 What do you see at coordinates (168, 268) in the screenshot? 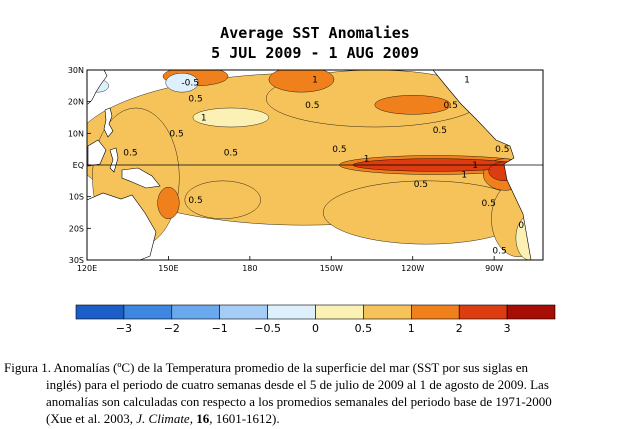
I see `x-tick-label: 150E` at bounding box center [168, 268].